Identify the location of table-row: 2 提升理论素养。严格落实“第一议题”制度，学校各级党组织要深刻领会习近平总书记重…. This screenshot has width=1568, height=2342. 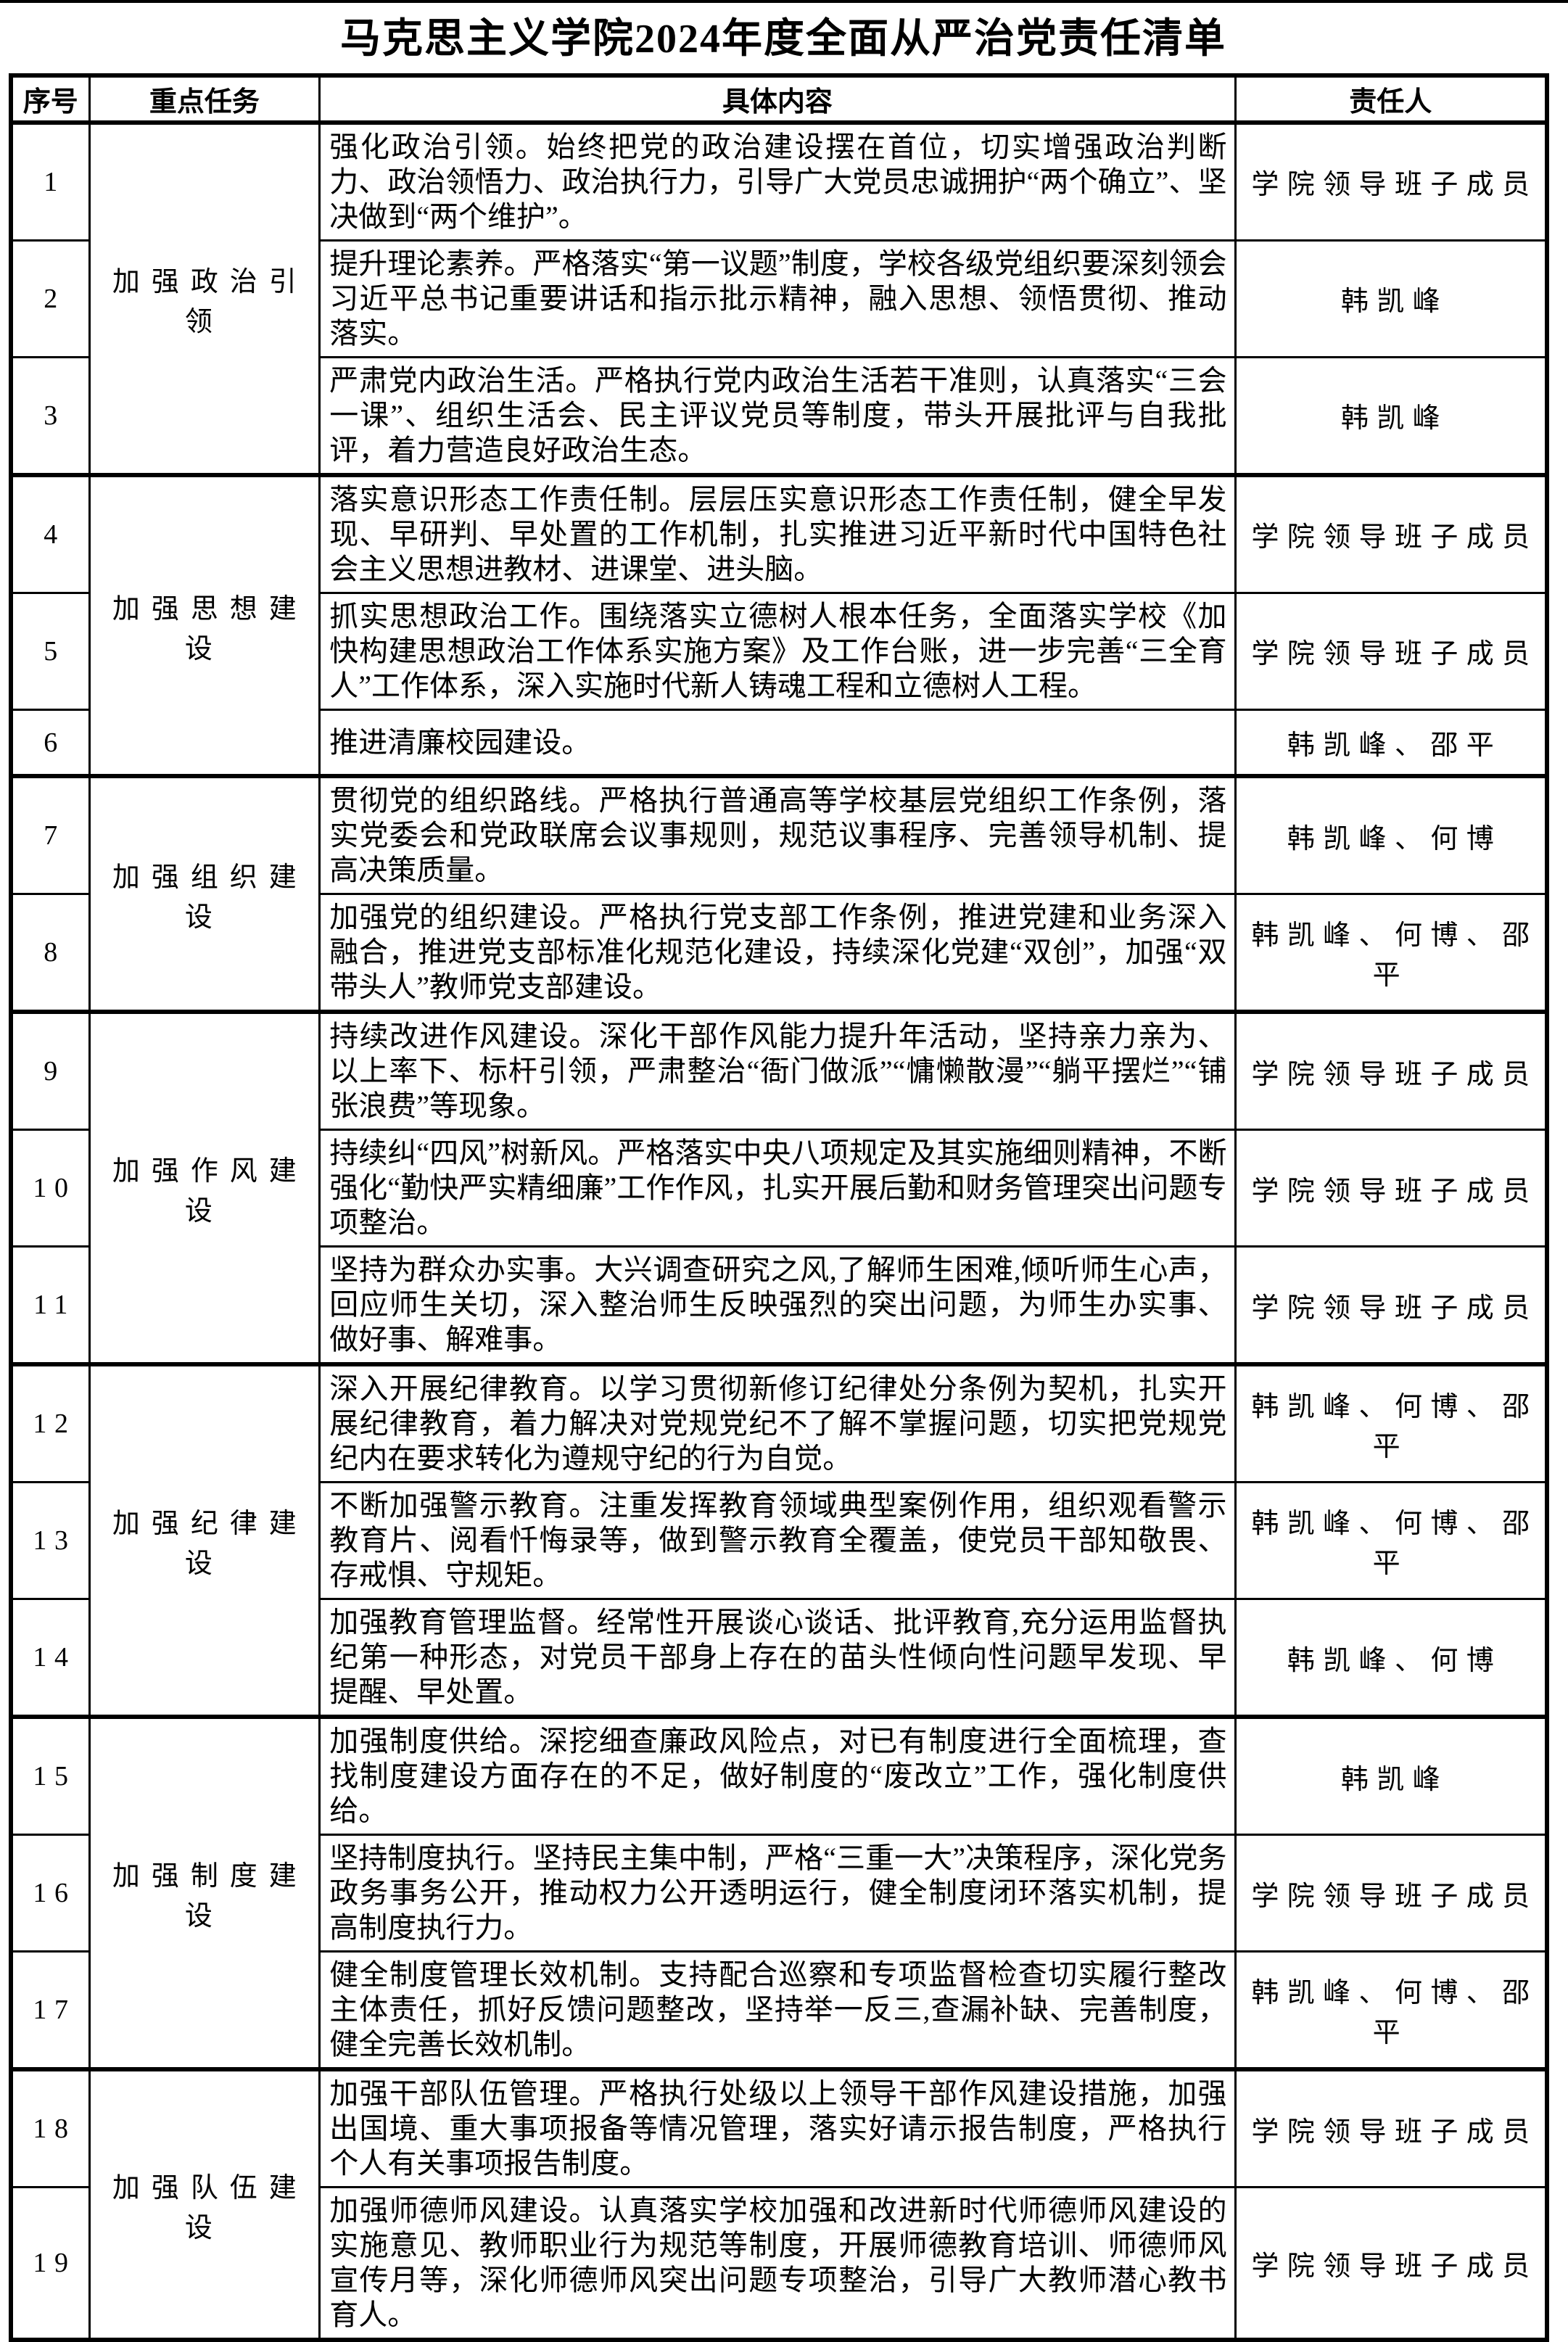
(778, 298).